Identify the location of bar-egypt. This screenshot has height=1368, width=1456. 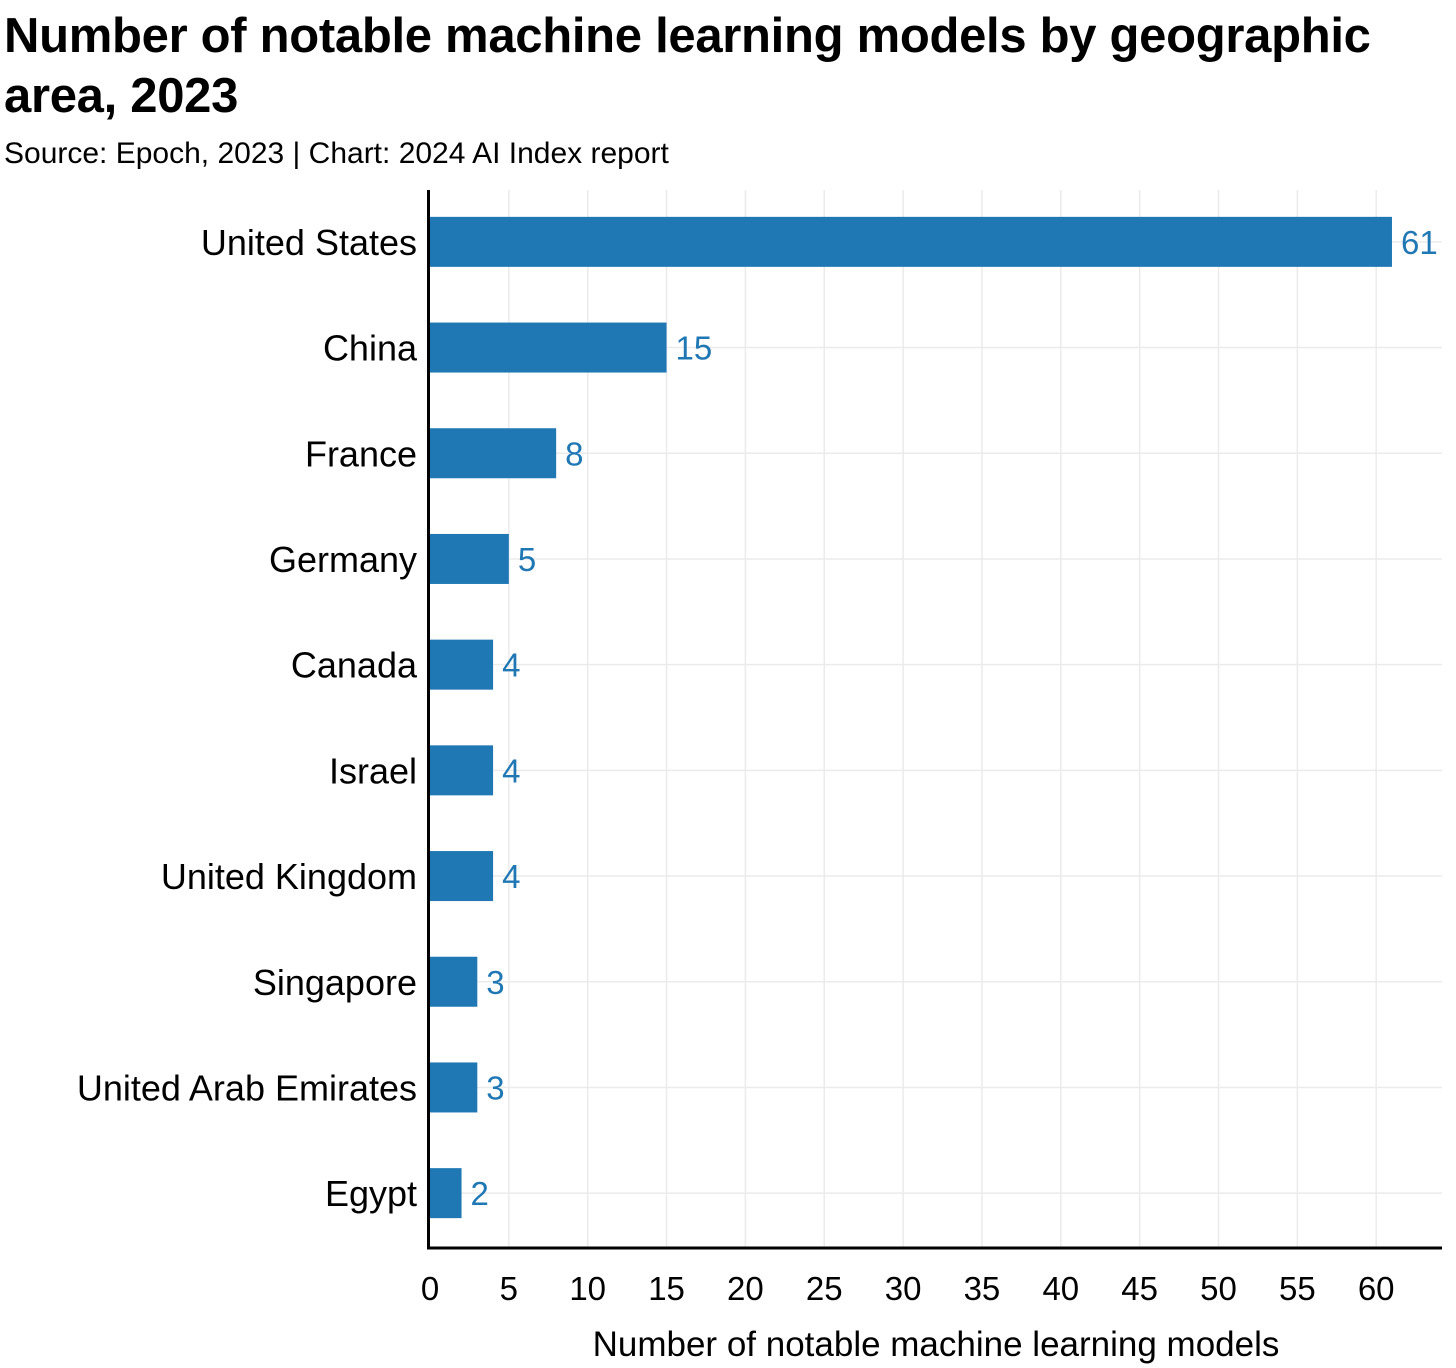
(446, 1193).